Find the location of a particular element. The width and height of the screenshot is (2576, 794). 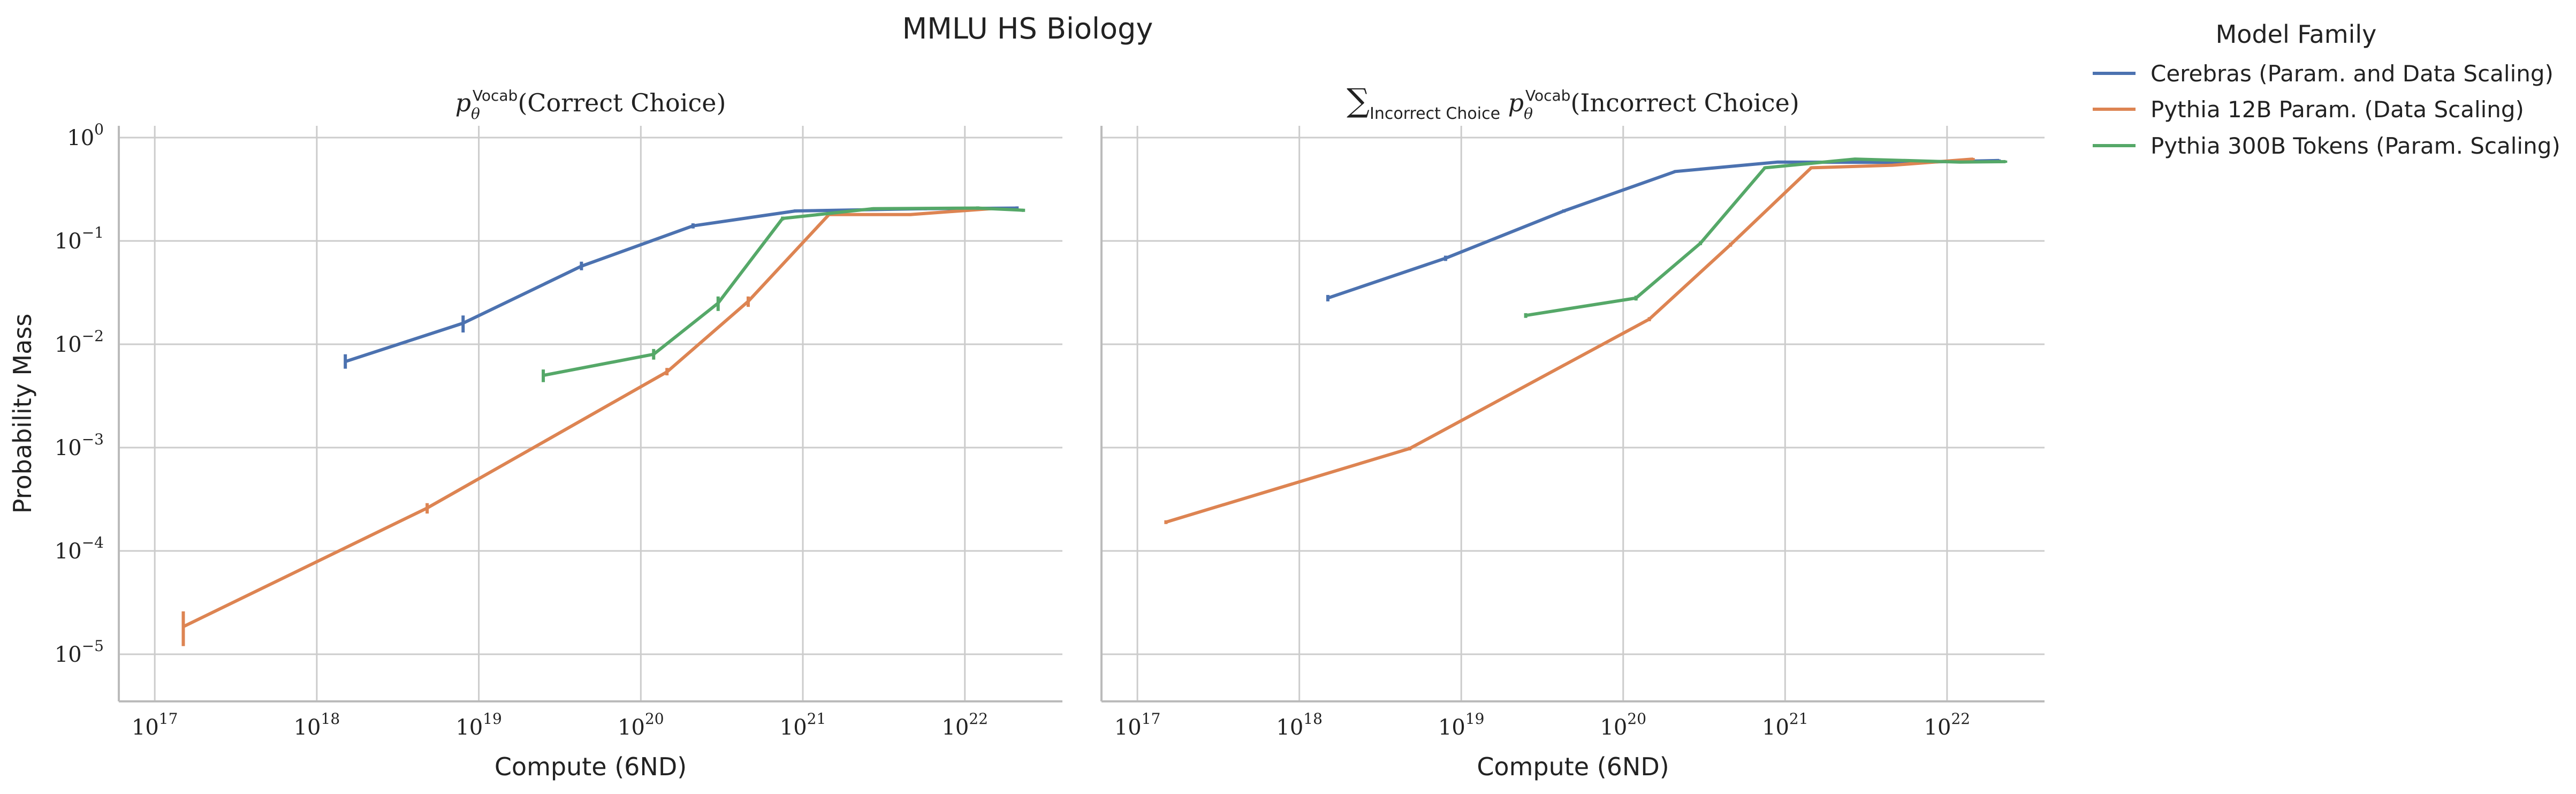

x-tick-label-correct-3: 1020 is located at coordinates (641, 725).